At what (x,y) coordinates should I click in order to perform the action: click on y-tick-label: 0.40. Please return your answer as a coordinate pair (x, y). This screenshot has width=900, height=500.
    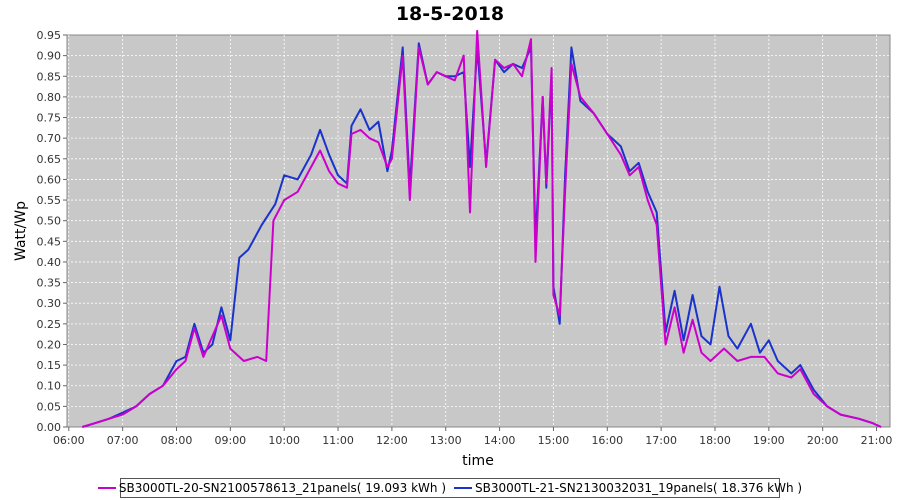
    Looking at the image, I should click on (49, 262).